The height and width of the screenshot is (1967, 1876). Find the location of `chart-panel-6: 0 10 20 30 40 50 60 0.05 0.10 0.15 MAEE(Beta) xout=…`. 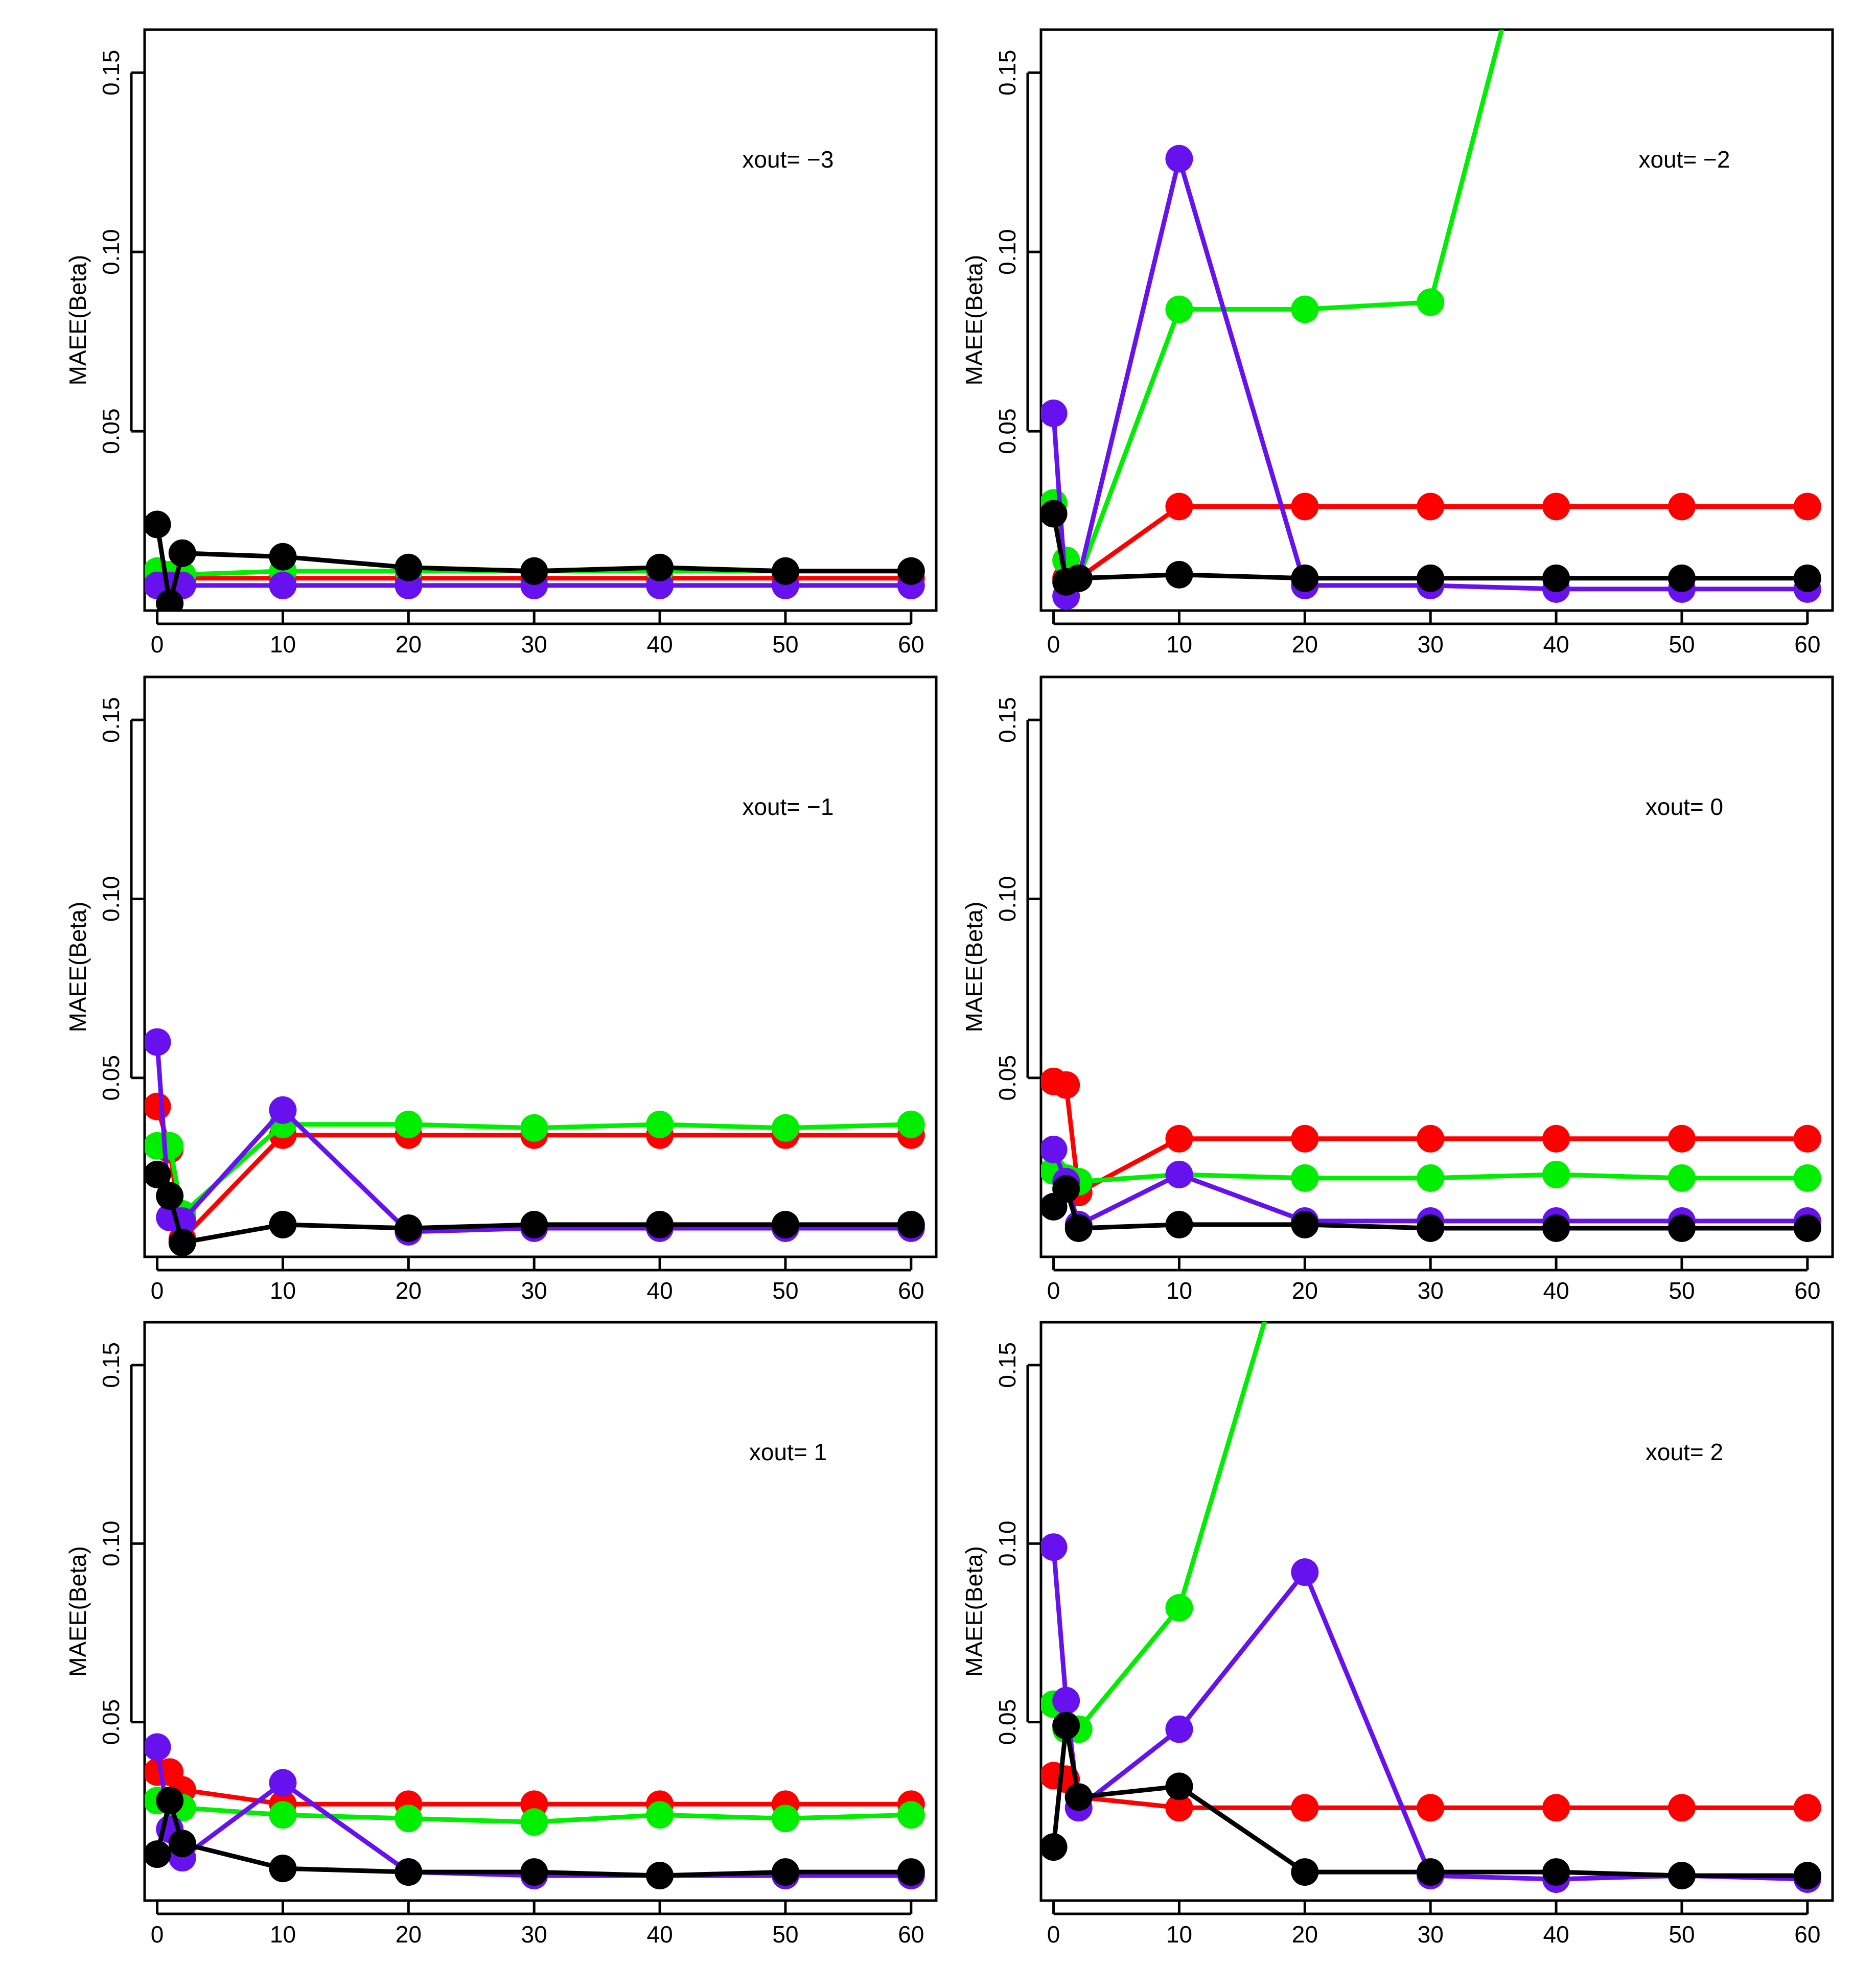

chart-panel-6: 0 10 20 30 40 50 60 0.05 0.10 0.15 MAEE(Beta) xout=… is located at coordinates (1397, 1634).